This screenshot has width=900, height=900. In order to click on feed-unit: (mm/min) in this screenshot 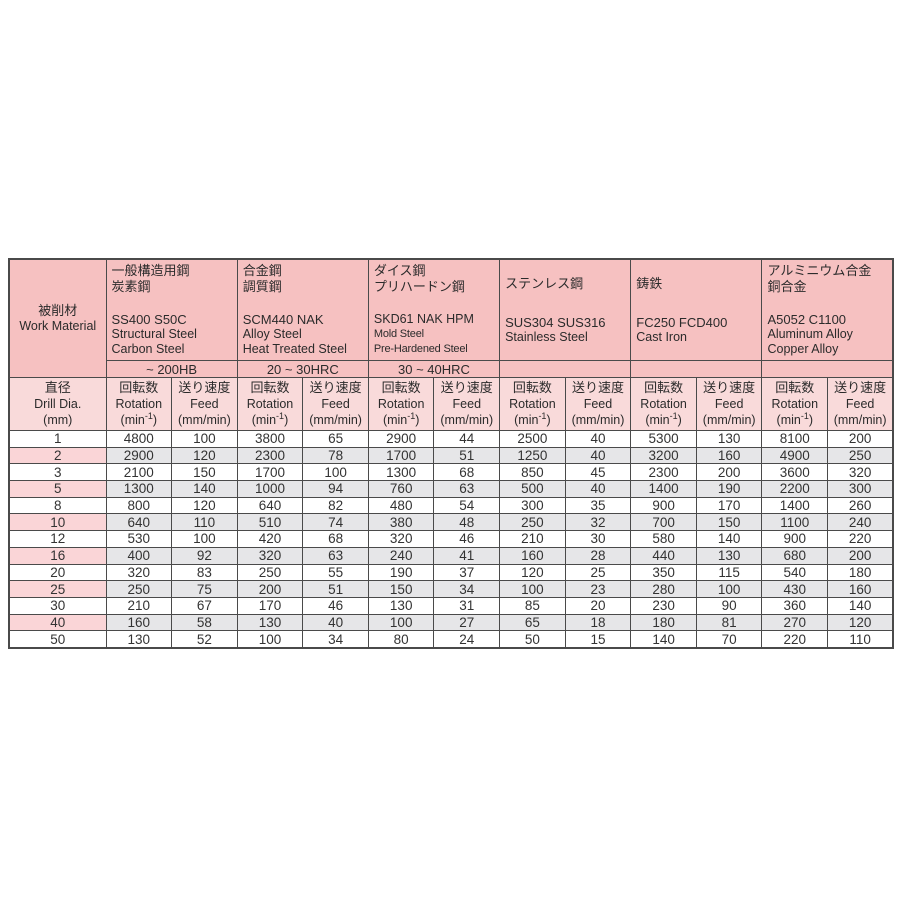, I will do `click(335, 420)`.